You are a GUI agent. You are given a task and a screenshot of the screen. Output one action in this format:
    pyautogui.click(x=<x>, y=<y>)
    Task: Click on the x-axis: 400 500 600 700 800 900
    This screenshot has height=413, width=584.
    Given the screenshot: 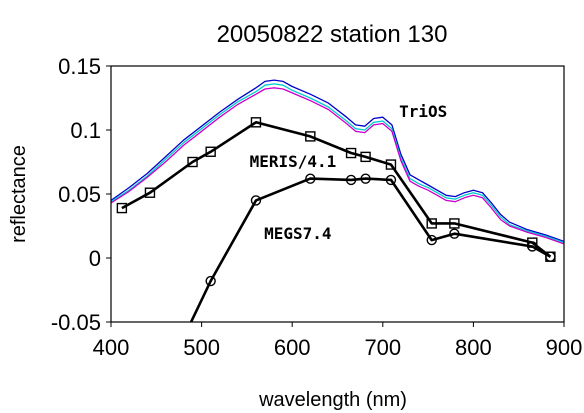 What is the action you would take?
    pyautogui.click(x=338, y=341)
    